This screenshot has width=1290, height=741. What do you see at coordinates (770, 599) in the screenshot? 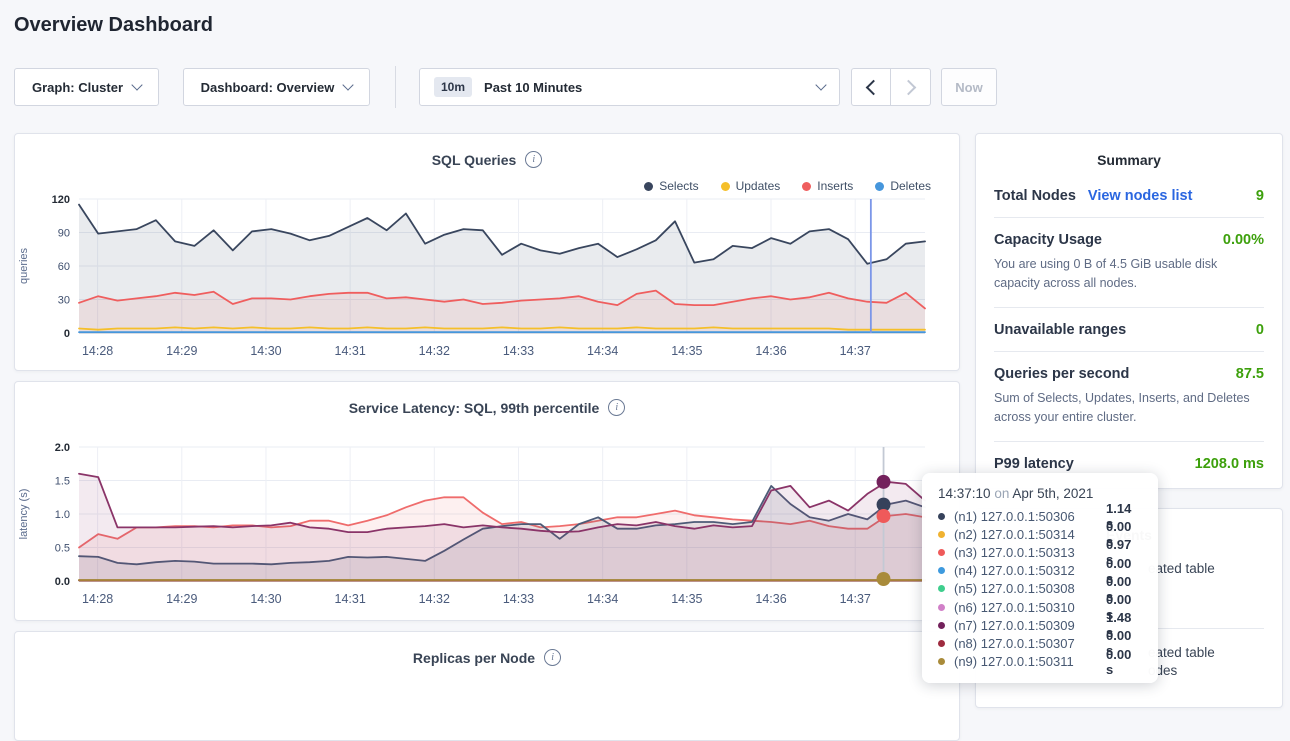
I see `svg-text: 14:36` at bounding box center [770, 599].